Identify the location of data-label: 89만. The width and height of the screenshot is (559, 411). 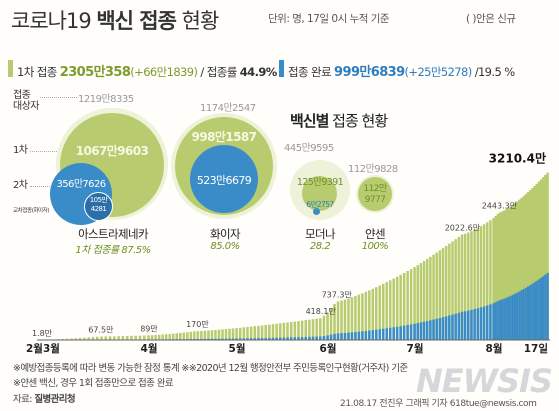
(149, 328).